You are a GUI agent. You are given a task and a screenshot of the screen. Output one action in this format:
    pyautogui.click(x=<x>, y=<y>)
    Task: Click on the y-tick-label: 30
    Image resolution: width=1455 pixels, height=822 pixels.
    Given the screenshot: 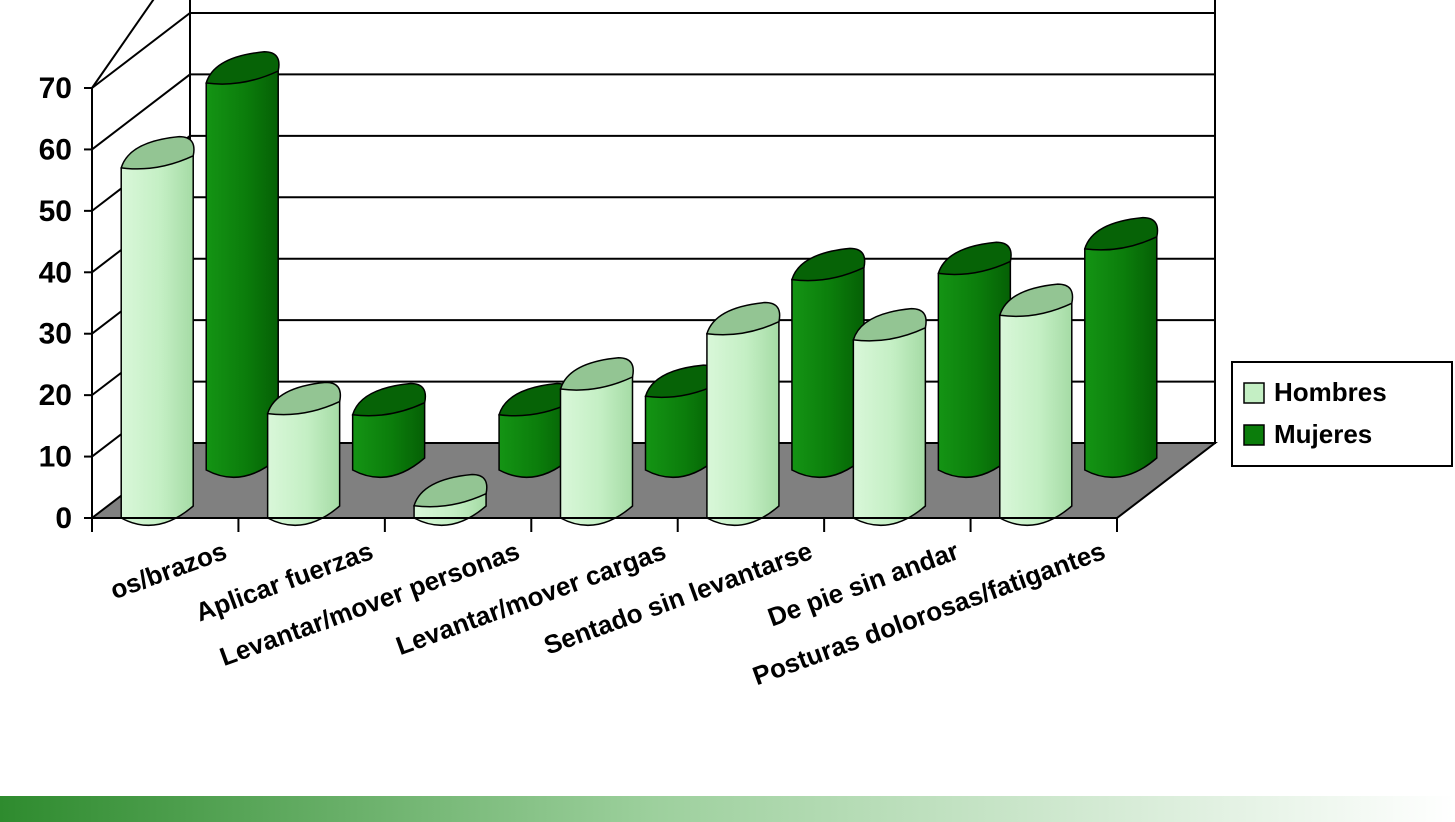 What is the action you would take?
    pyautogui.click(x=55, y=334)
    